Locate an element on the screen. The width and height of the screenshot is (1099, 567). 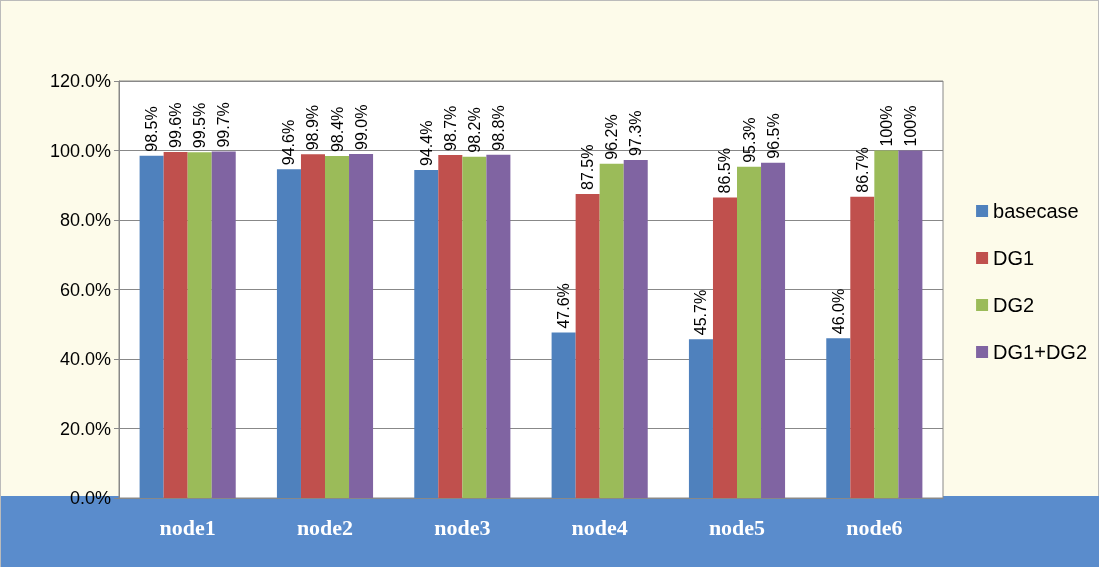
data-label: 46.0% is located at coordinates (838, 311).